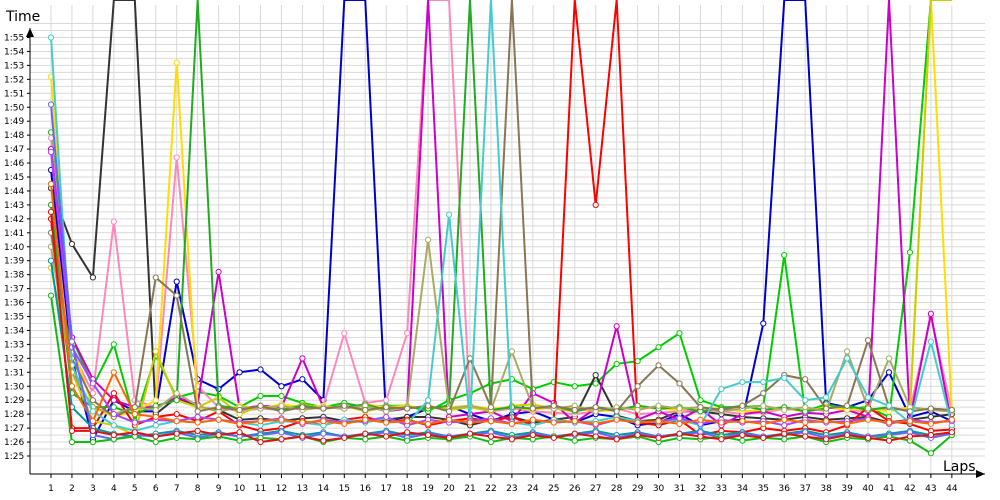 Image resolution: width=1000 pixels, height=500 pixels. What do you see at coordinates (14, 94) in the screenshot?
I see `y-tick-label: 1:51` at bounding box center [14, 94].